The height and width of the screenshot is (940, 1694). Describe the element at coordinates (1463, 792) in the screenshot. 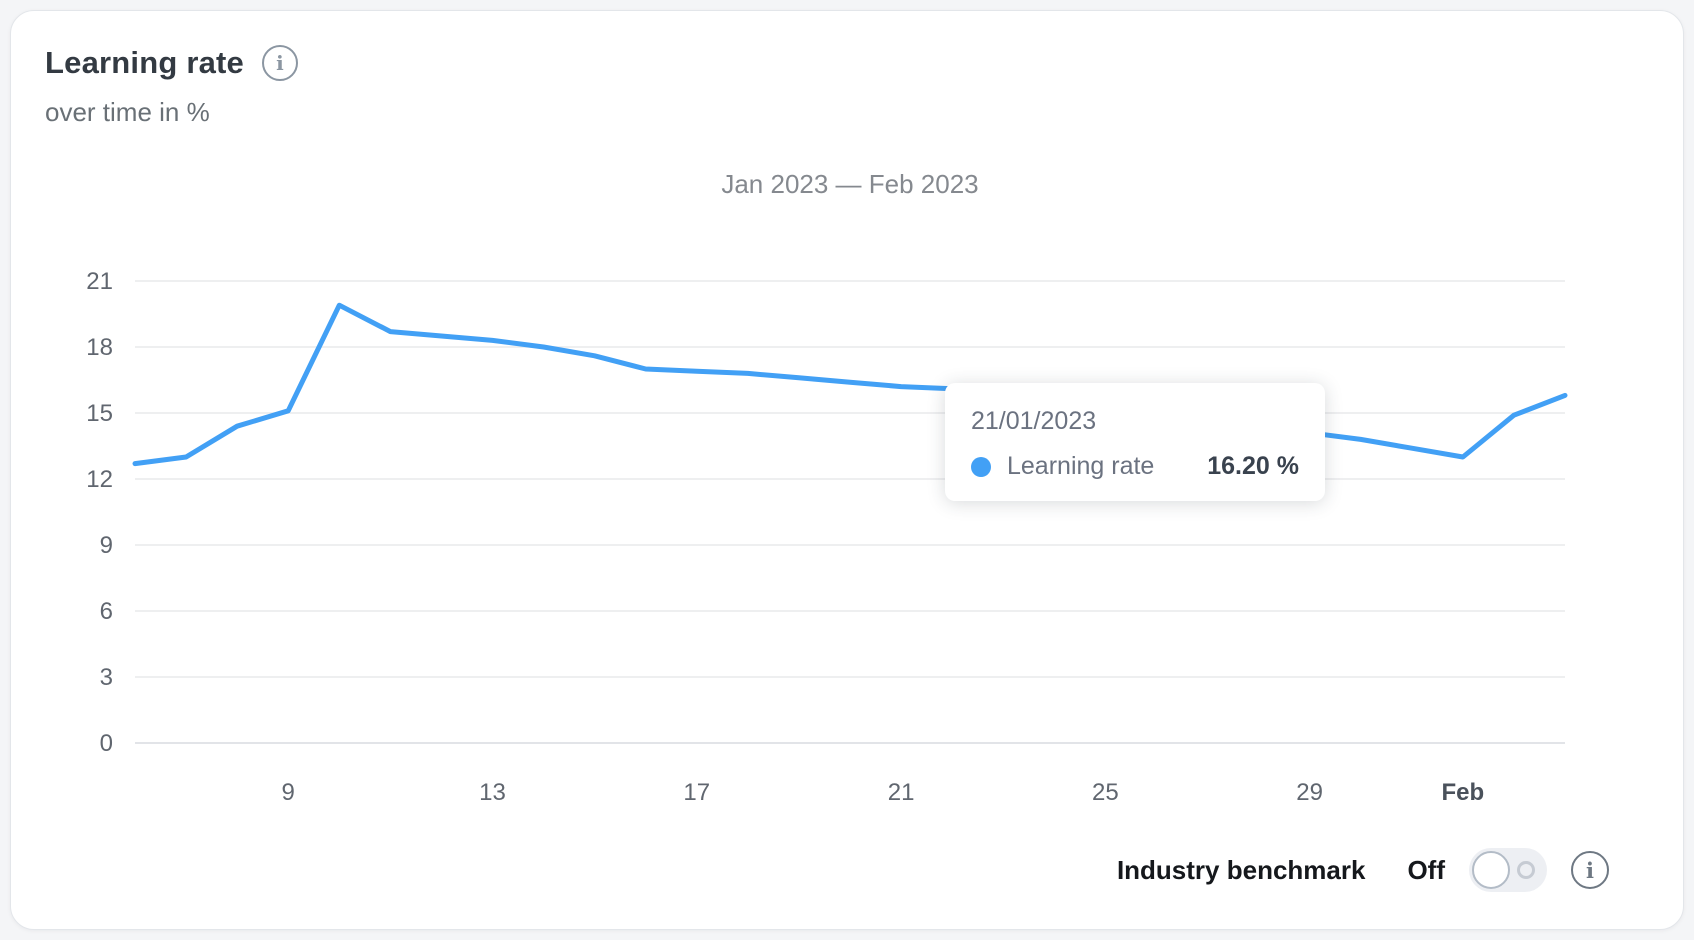

I see `x-tick-label: Feb` at that location.